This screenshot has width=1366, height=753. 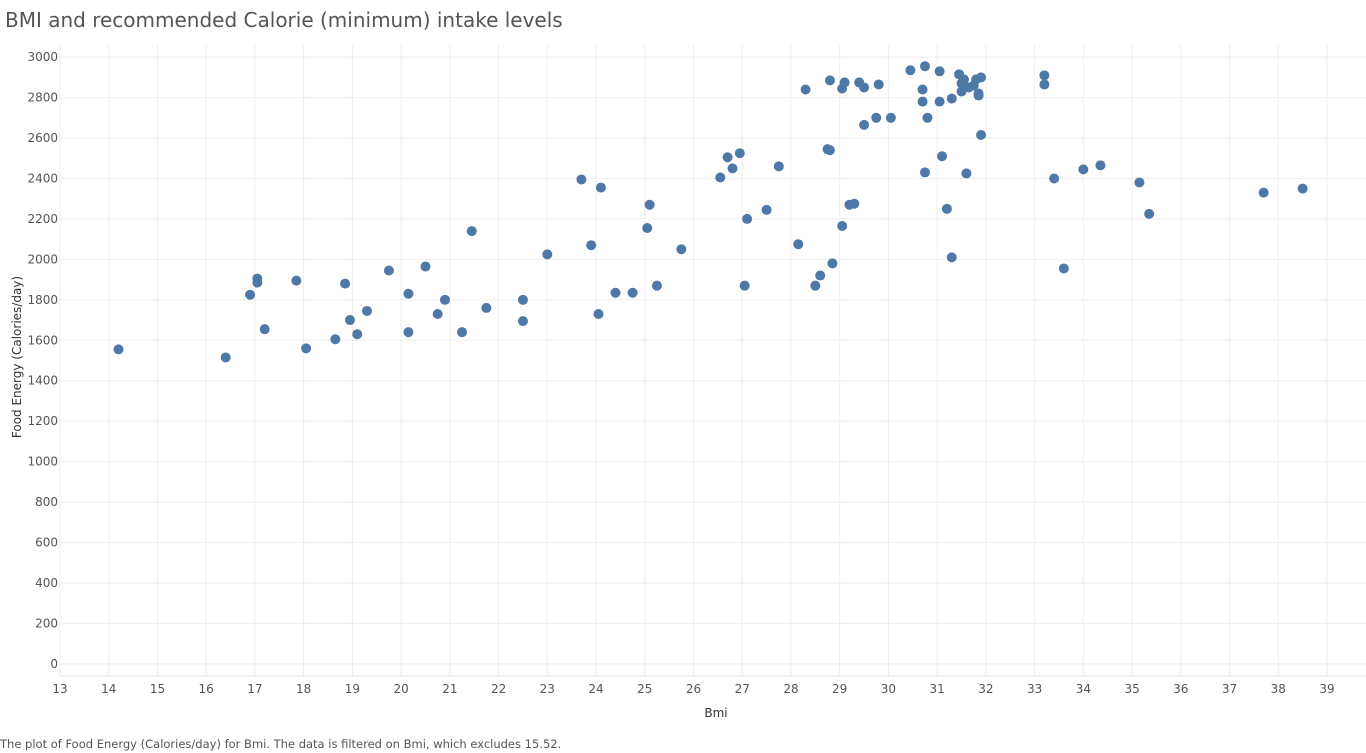 I want to click on y-tick-label: 800, so click(x=46, y=502).